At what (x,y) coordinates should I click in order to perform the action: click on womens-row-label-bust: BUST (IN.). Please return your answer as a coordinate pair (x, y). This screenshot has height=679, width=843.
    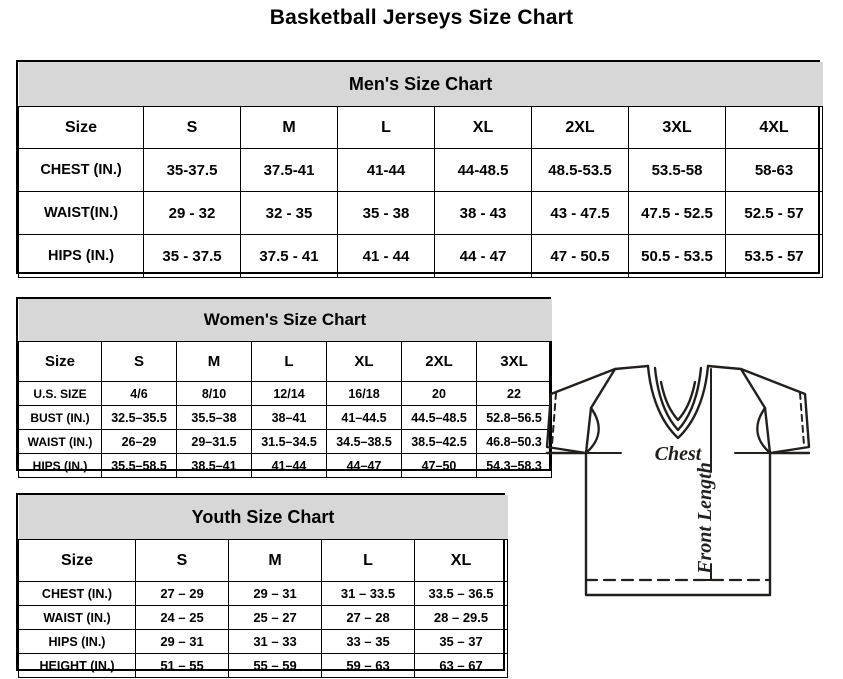
    Looking at the image, I should click on (60, 417).